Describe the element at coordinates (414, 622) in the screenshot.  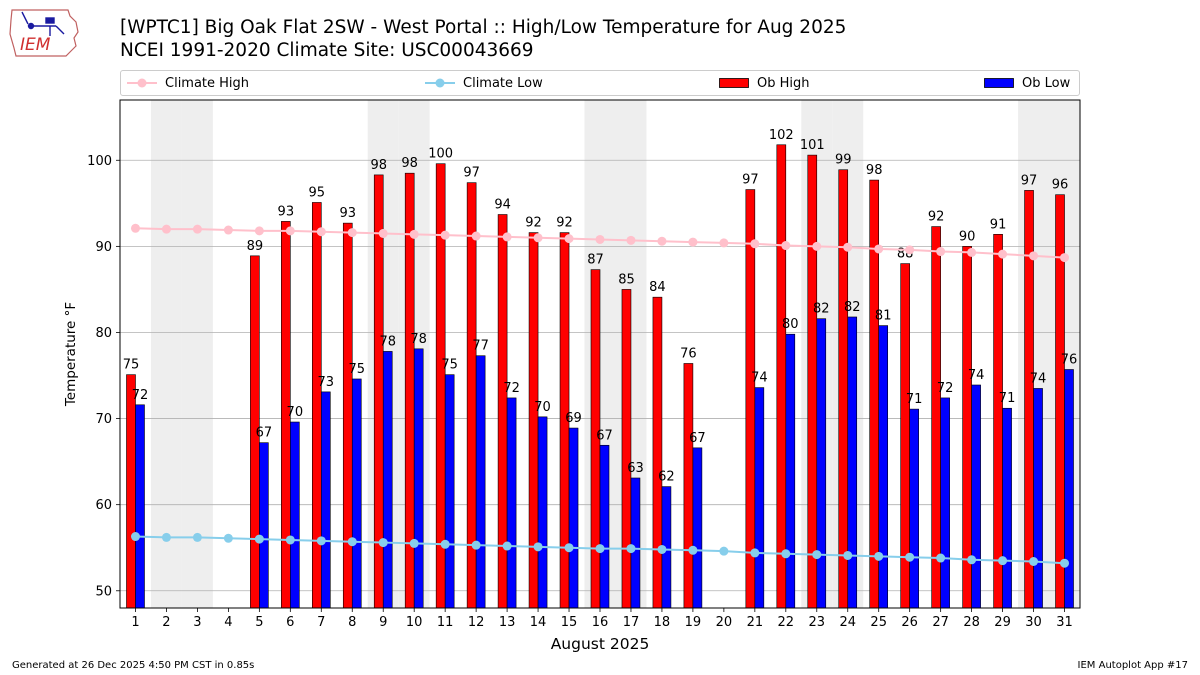
I see `x-tick-label: 10` at that location.